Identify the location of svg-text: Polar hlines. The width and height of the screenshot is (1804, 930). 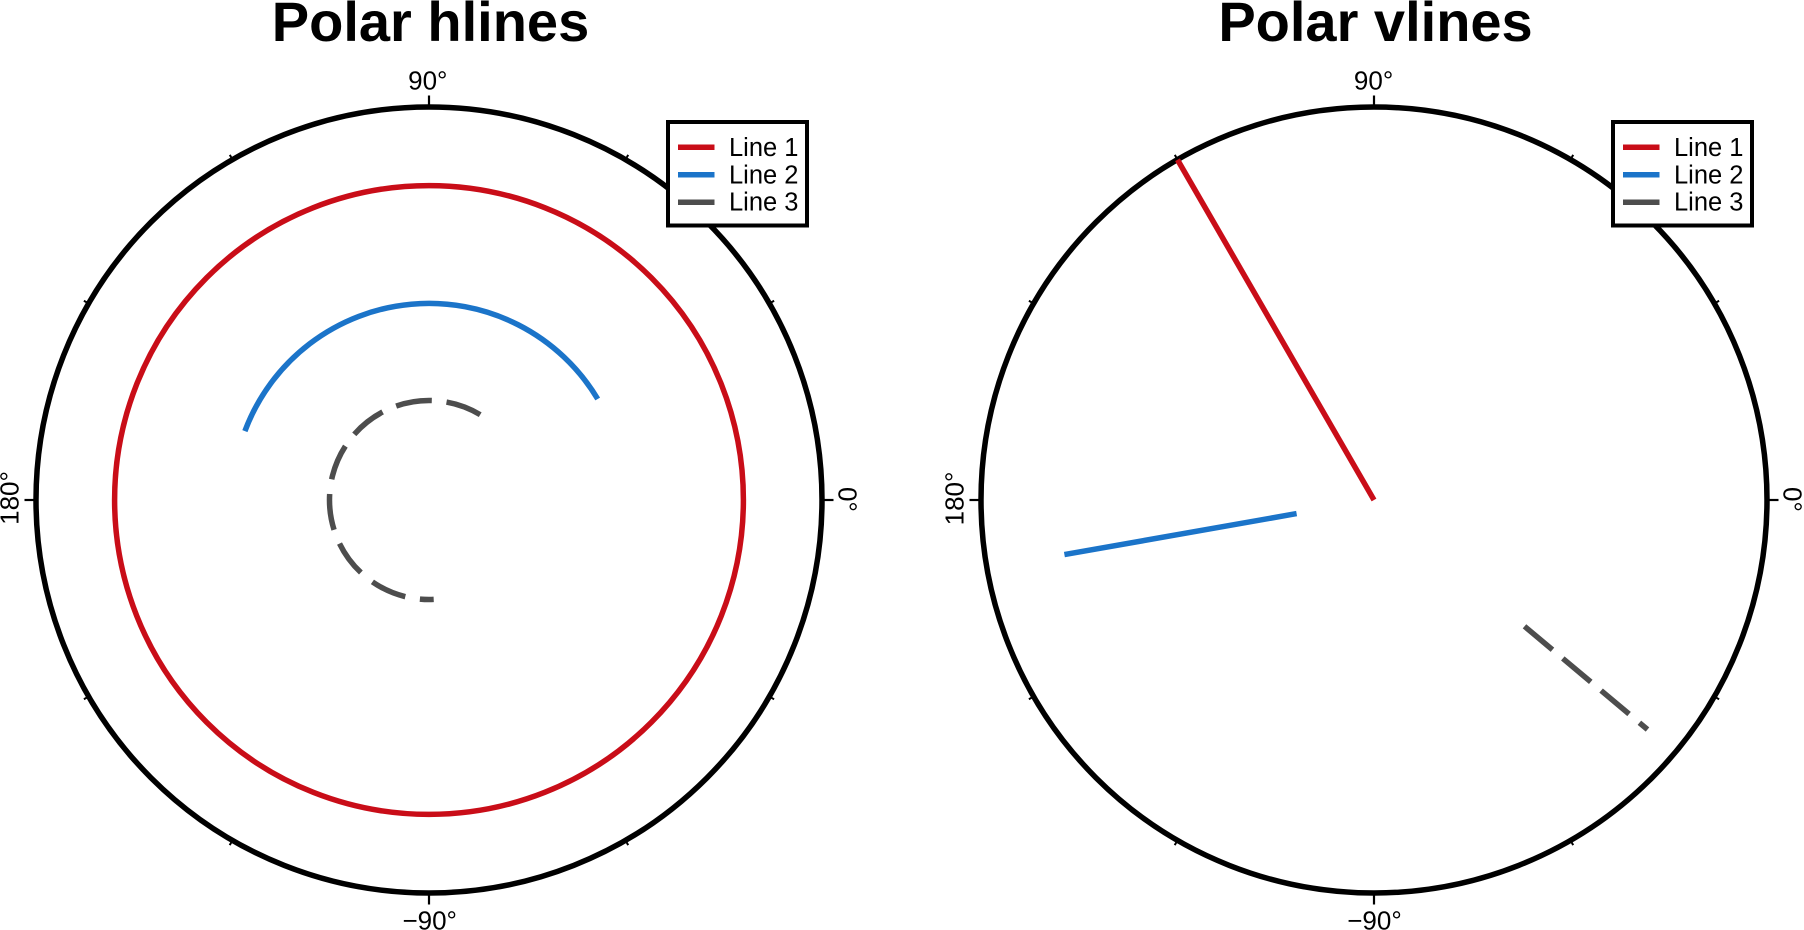
(430, 26).